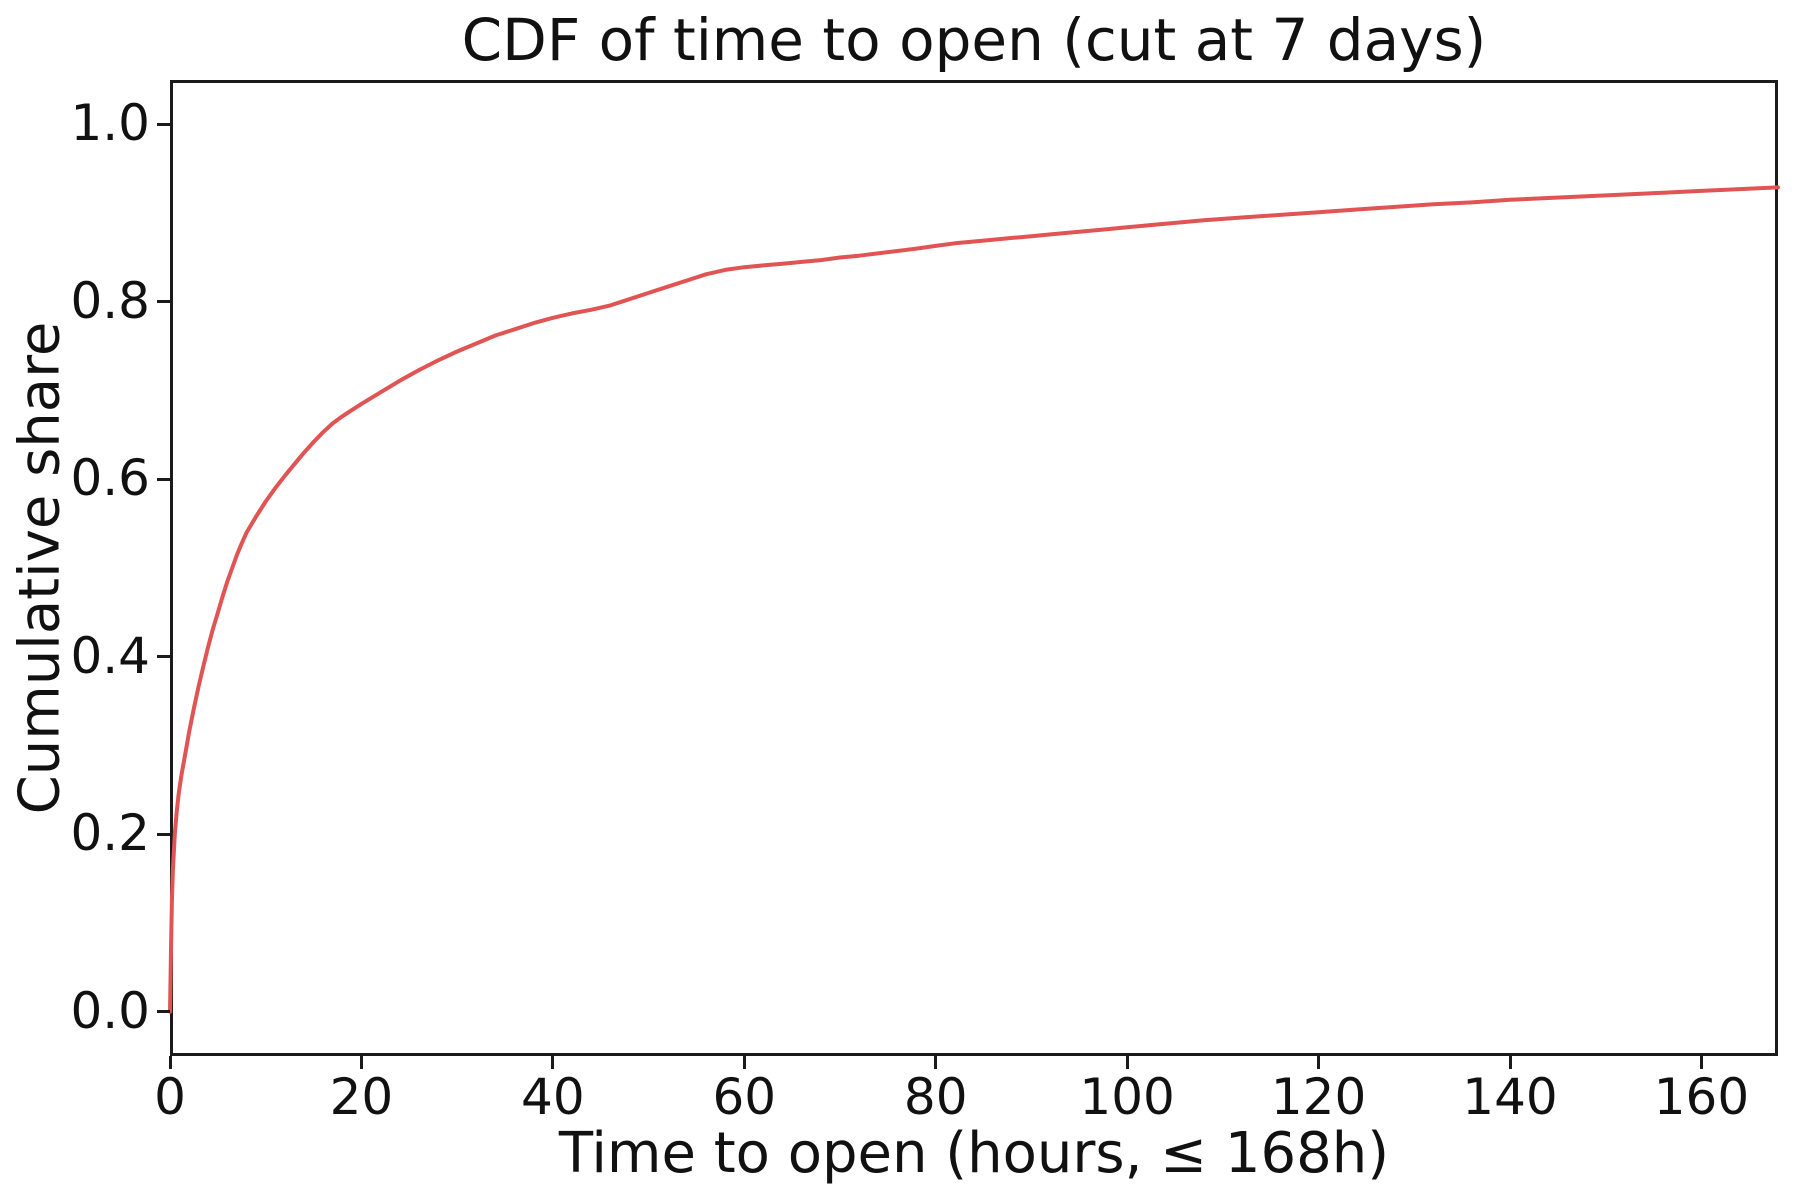  Describe the element at coordinates (935, 1097) in the screenshot. I see `x-tick-label: 80` at that location.